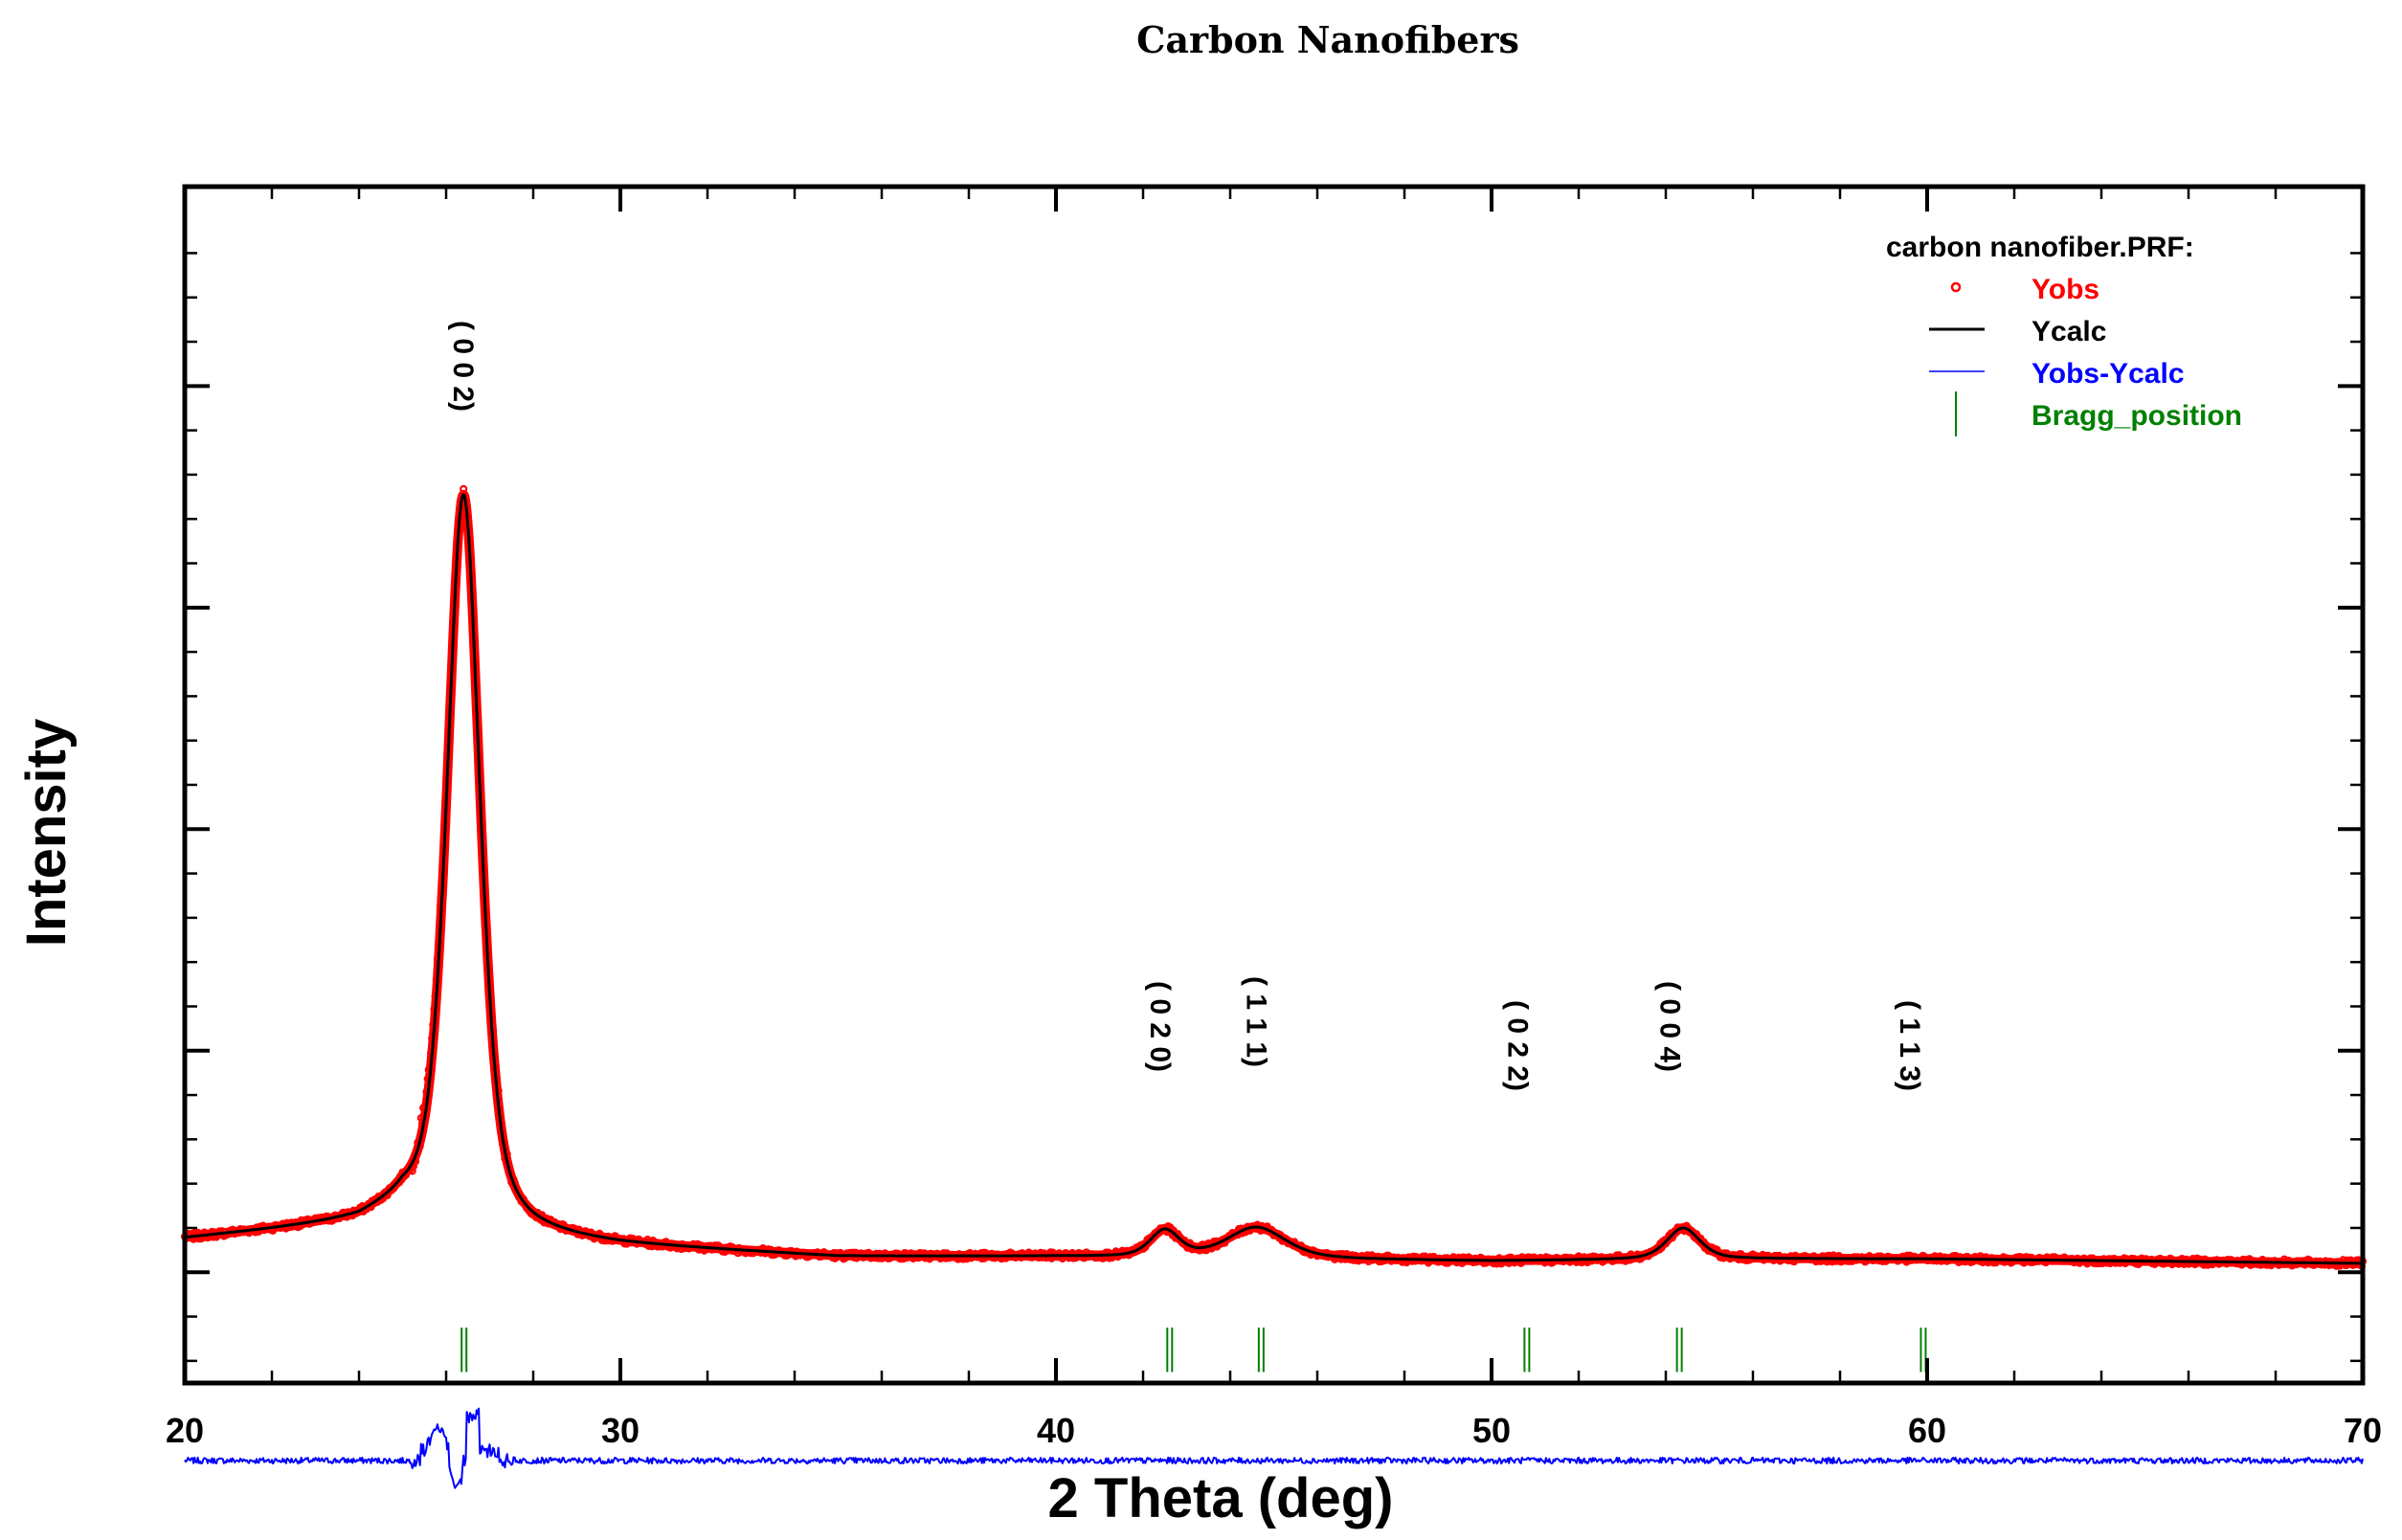 This screenshot has width=2402, height=1540. What do you see at coordinates (621, 1430) in the screenshot?
I see `x-tick-label: 30` at bounding box center [621, 1430].